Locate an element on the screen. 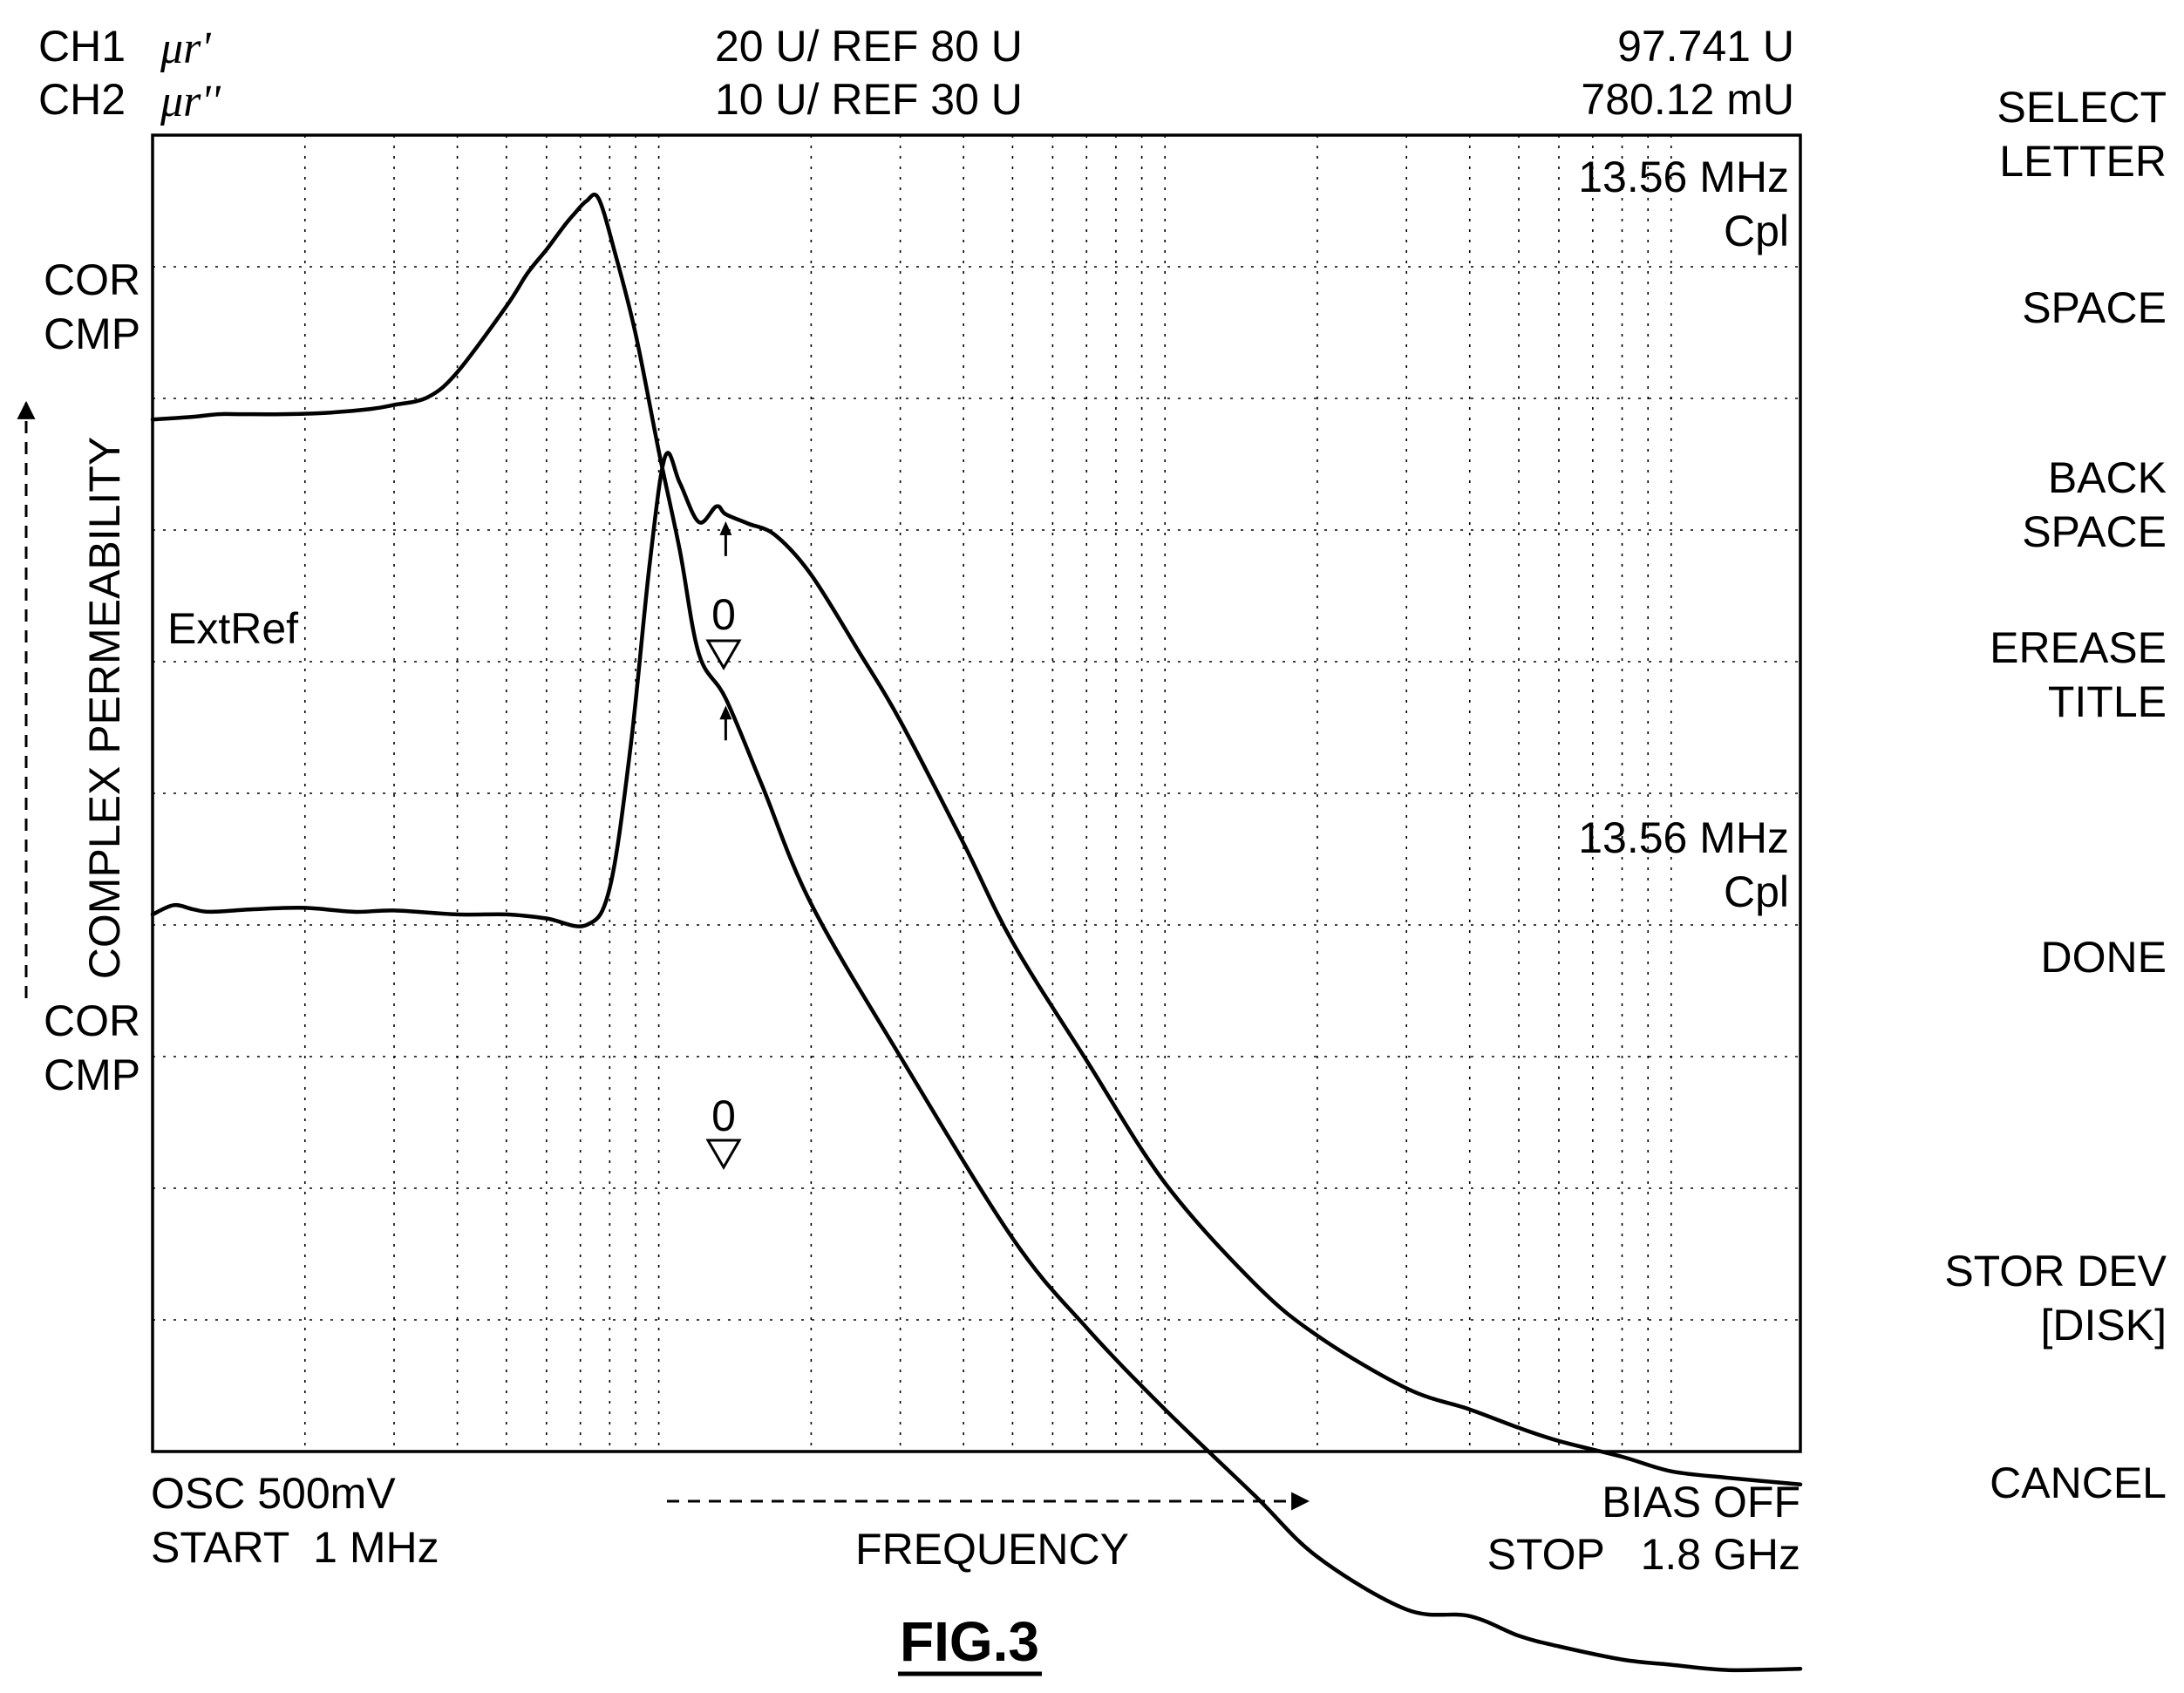 The image size is (2184, 1693). marker2-coupling: Cpl is located at coordinates (1756, 891).